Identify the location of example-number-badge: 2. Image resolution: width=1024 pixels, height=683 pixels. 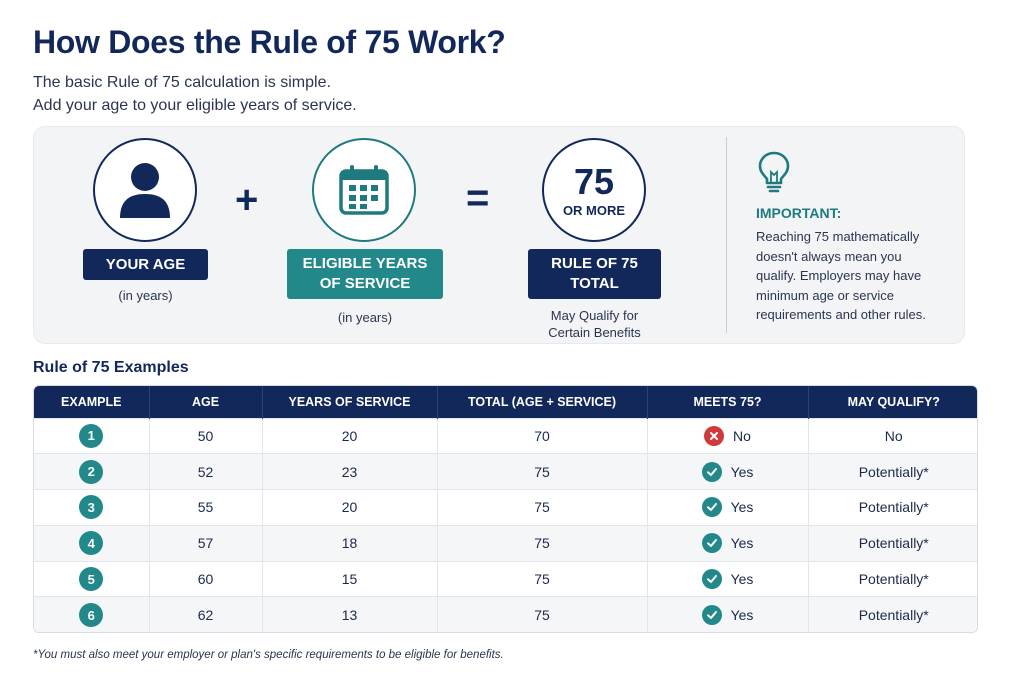
(91, 471).